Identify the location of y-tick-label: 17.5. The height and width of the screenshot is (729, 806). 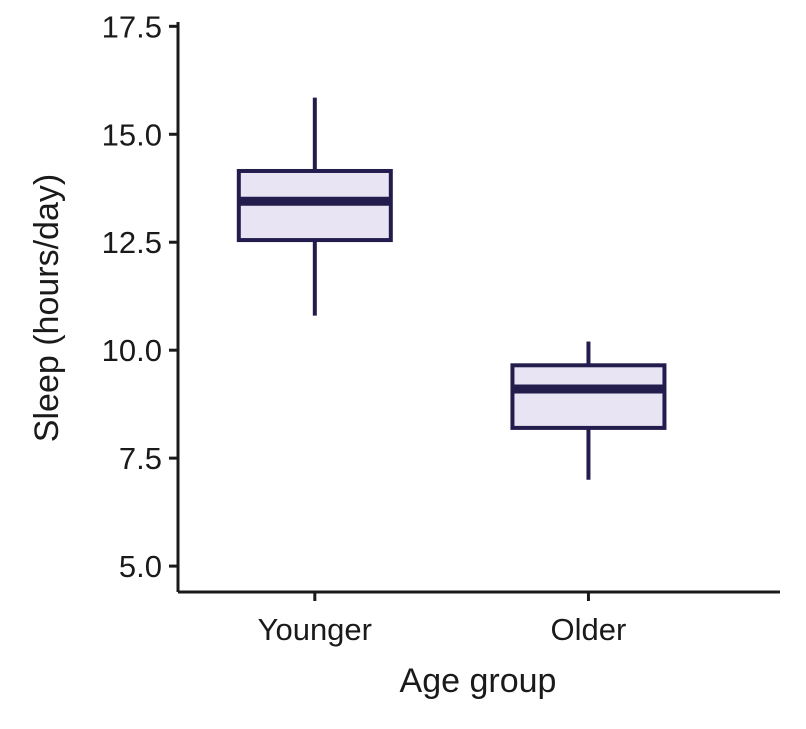
(132, 26).